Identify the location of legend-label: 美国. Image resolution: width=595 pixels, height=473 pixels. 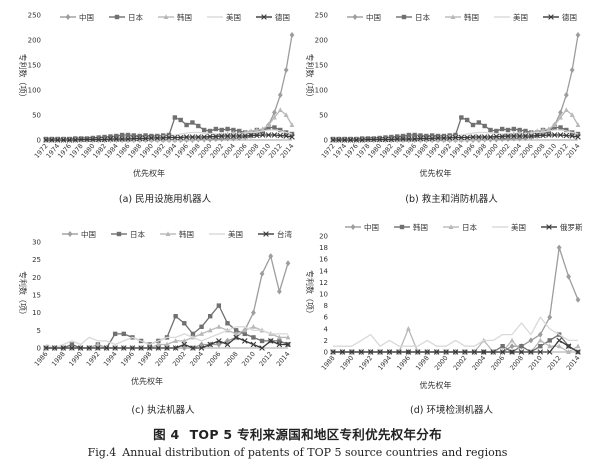
(235, 234).